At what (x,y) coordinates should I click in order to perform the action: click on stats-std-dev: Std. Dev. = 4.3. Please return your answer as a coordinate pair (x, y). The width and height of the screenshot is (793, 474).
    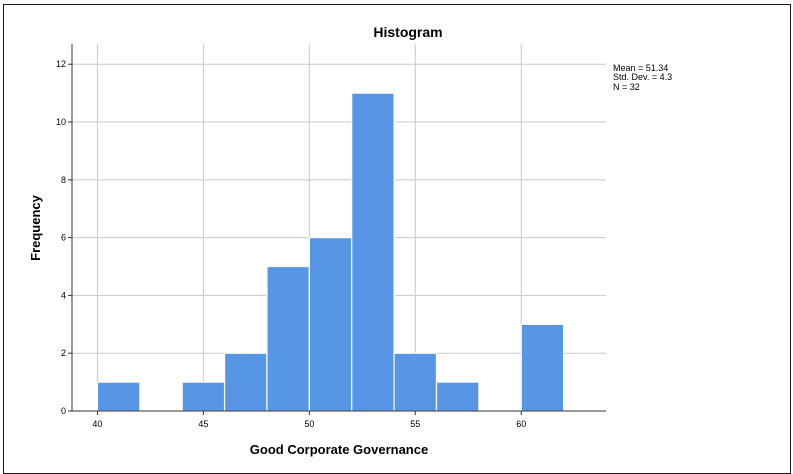
    Looking at the image, I should click on (642, 77).